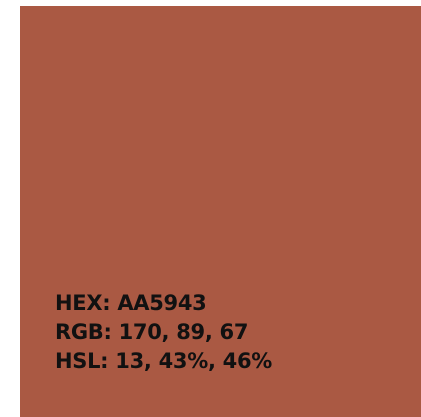 Image resolution: width=421 pixels, height=417 pixels. What do you see at coordinates (164, 361) in the screenshot?
I see `hsl-line: HSL: 13, 43%, 46%` at bounding box center [164, 361].